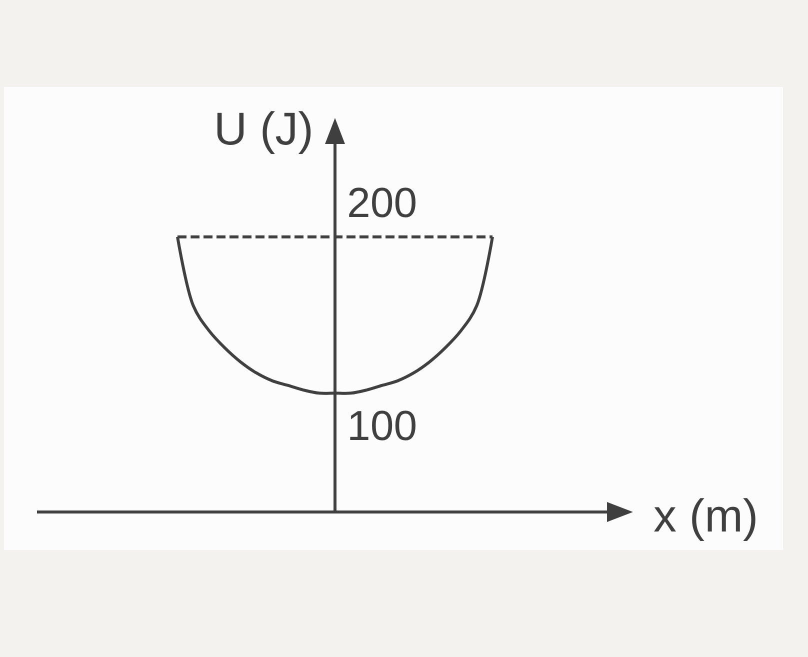  I want to click on data-label: 100, so click(382, 426).